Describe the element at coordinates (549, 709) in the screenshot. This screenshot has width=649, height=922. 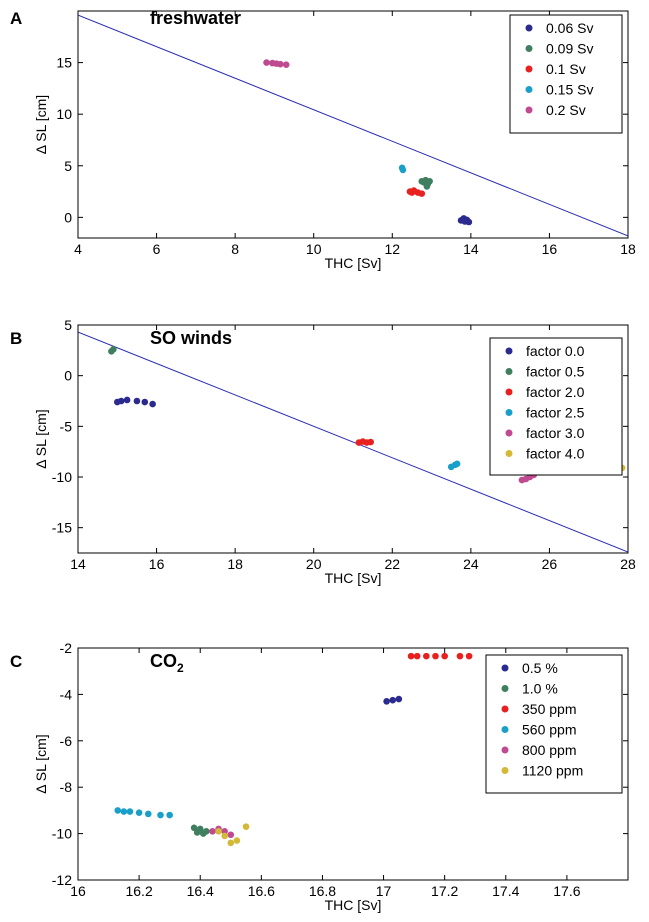
I see `legend-label: 350 ppm` at that location.